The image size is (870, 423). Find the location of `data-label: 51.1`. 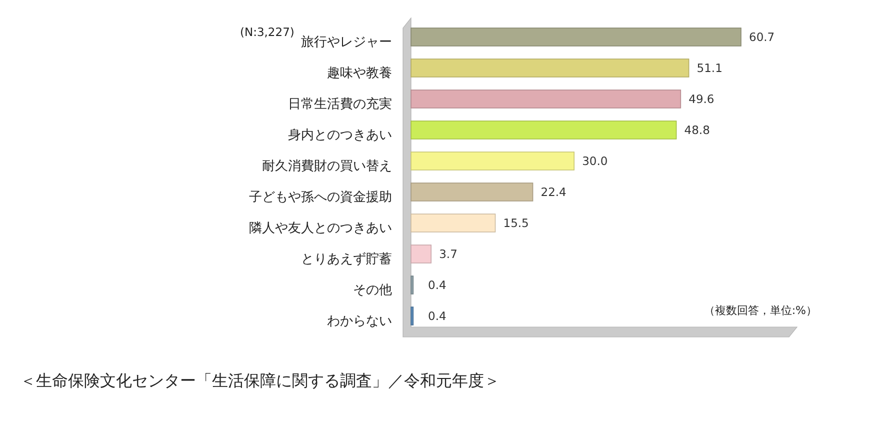

data-label: 51.1 is located at coordinates (709, 68).